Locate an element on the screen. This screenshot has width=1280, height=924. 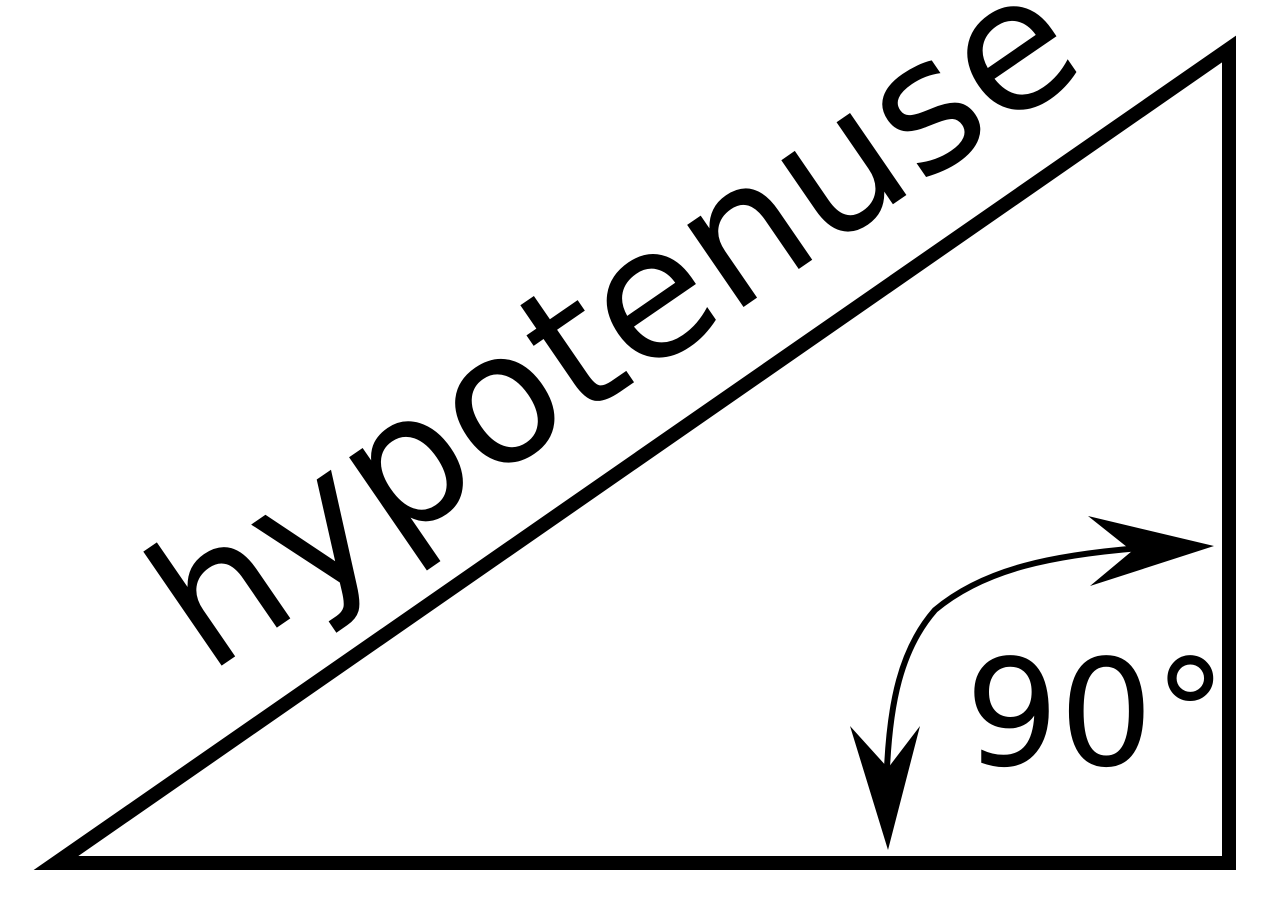
double-headed-curved-arrow-icon is located at coordinates (1032, 683).